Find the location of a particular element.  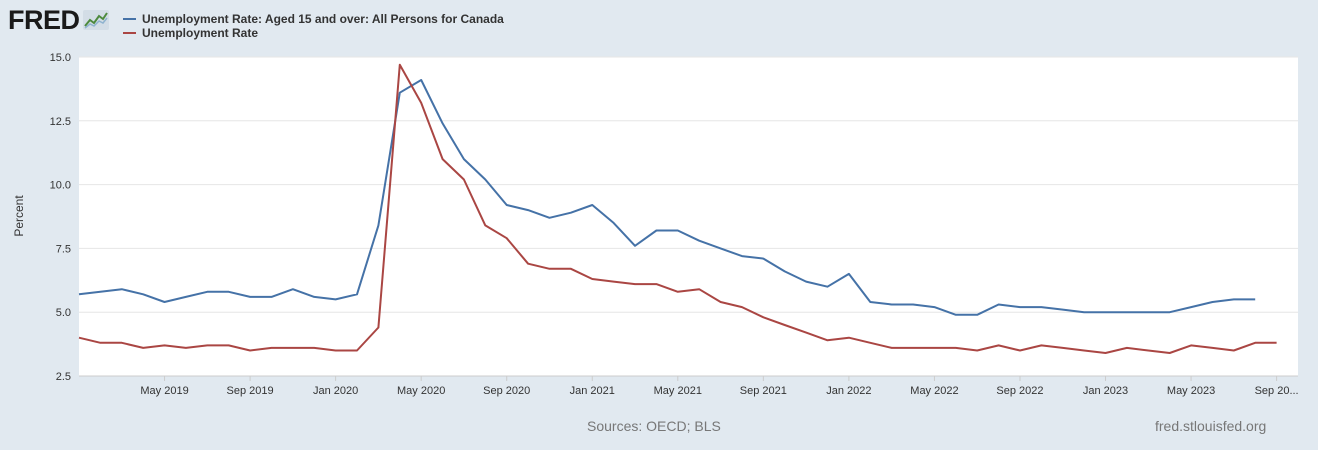

x-tick-label: May 2021 is located at coordinates (678, 391).